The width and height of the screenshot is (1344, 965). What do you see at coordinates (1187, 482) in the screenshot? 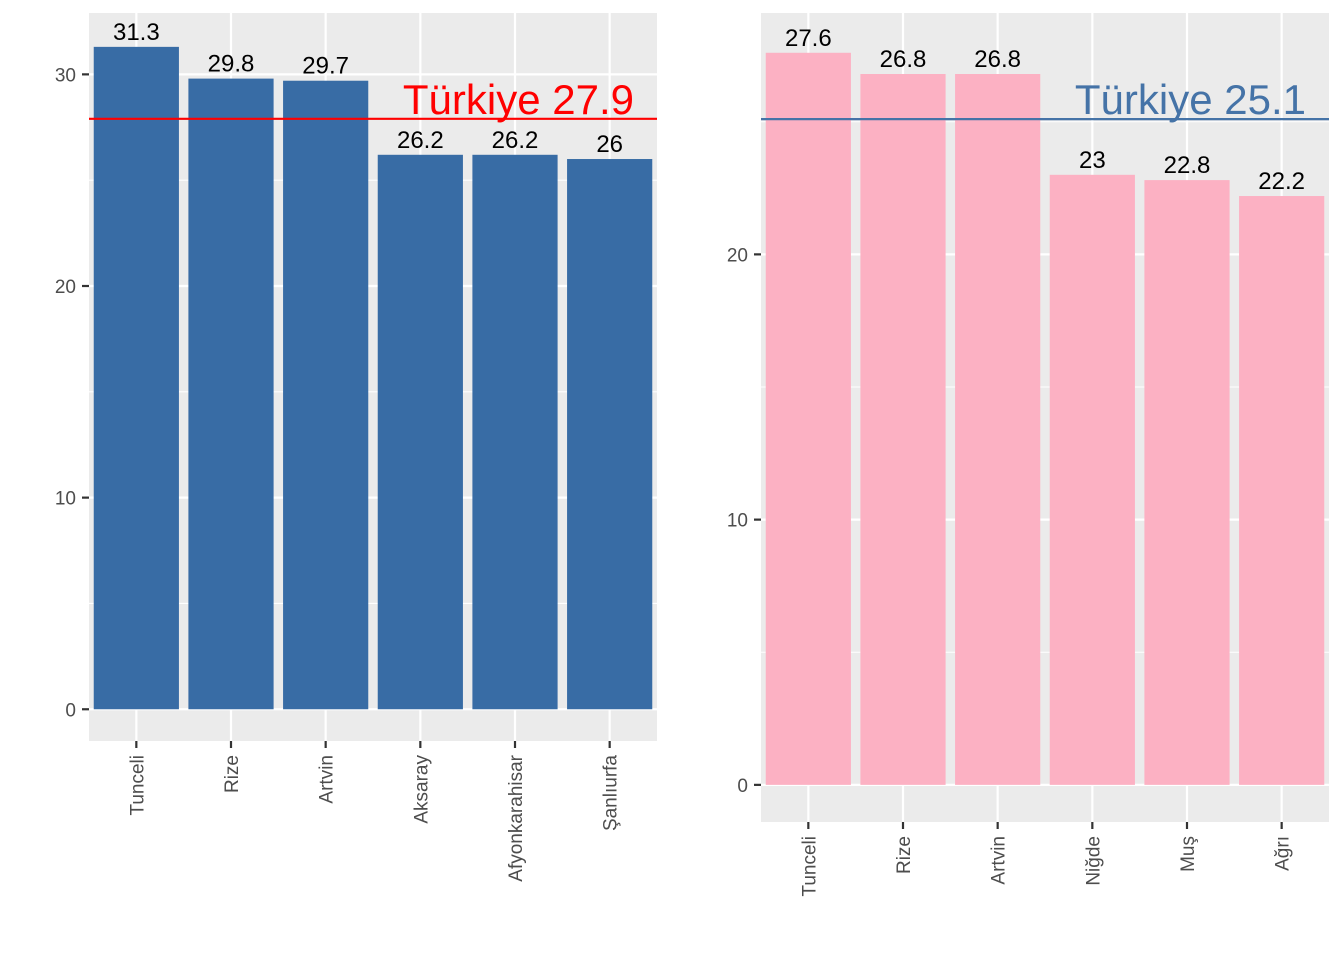
I see `bar-muş` at bounding box center [1187, 482].